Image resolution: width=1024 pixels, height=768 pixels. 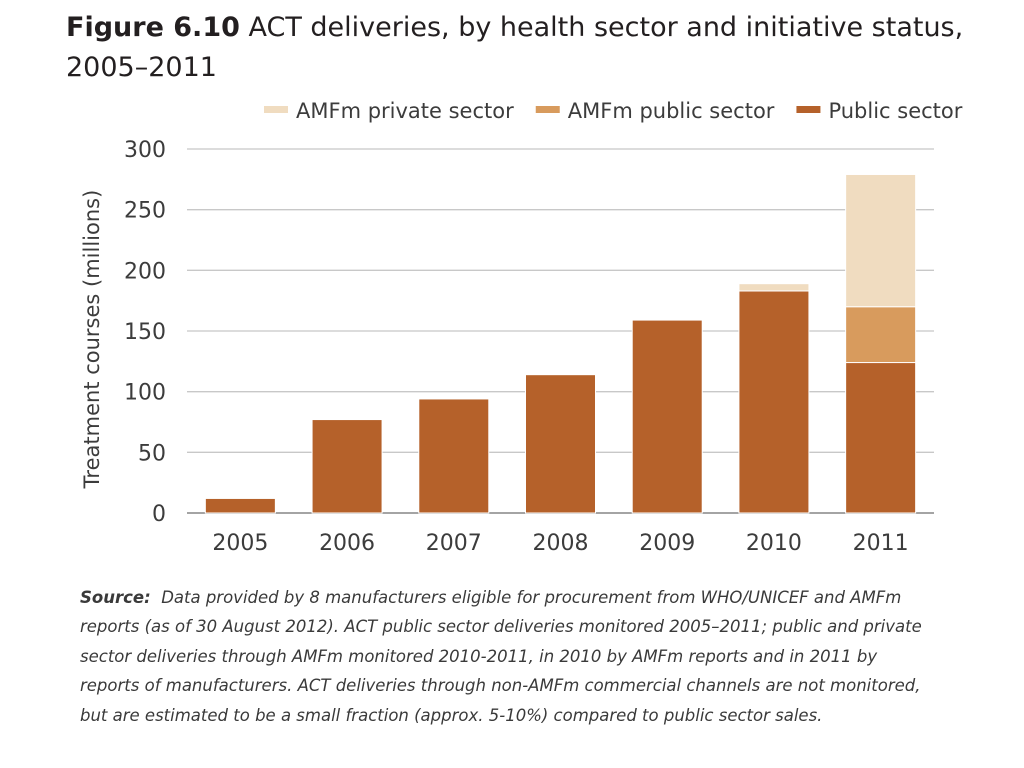 What do you see at coordinates (145, 150) in the screenshot?
I see `y-tick-label: 300` at bounding box center [145, 150].